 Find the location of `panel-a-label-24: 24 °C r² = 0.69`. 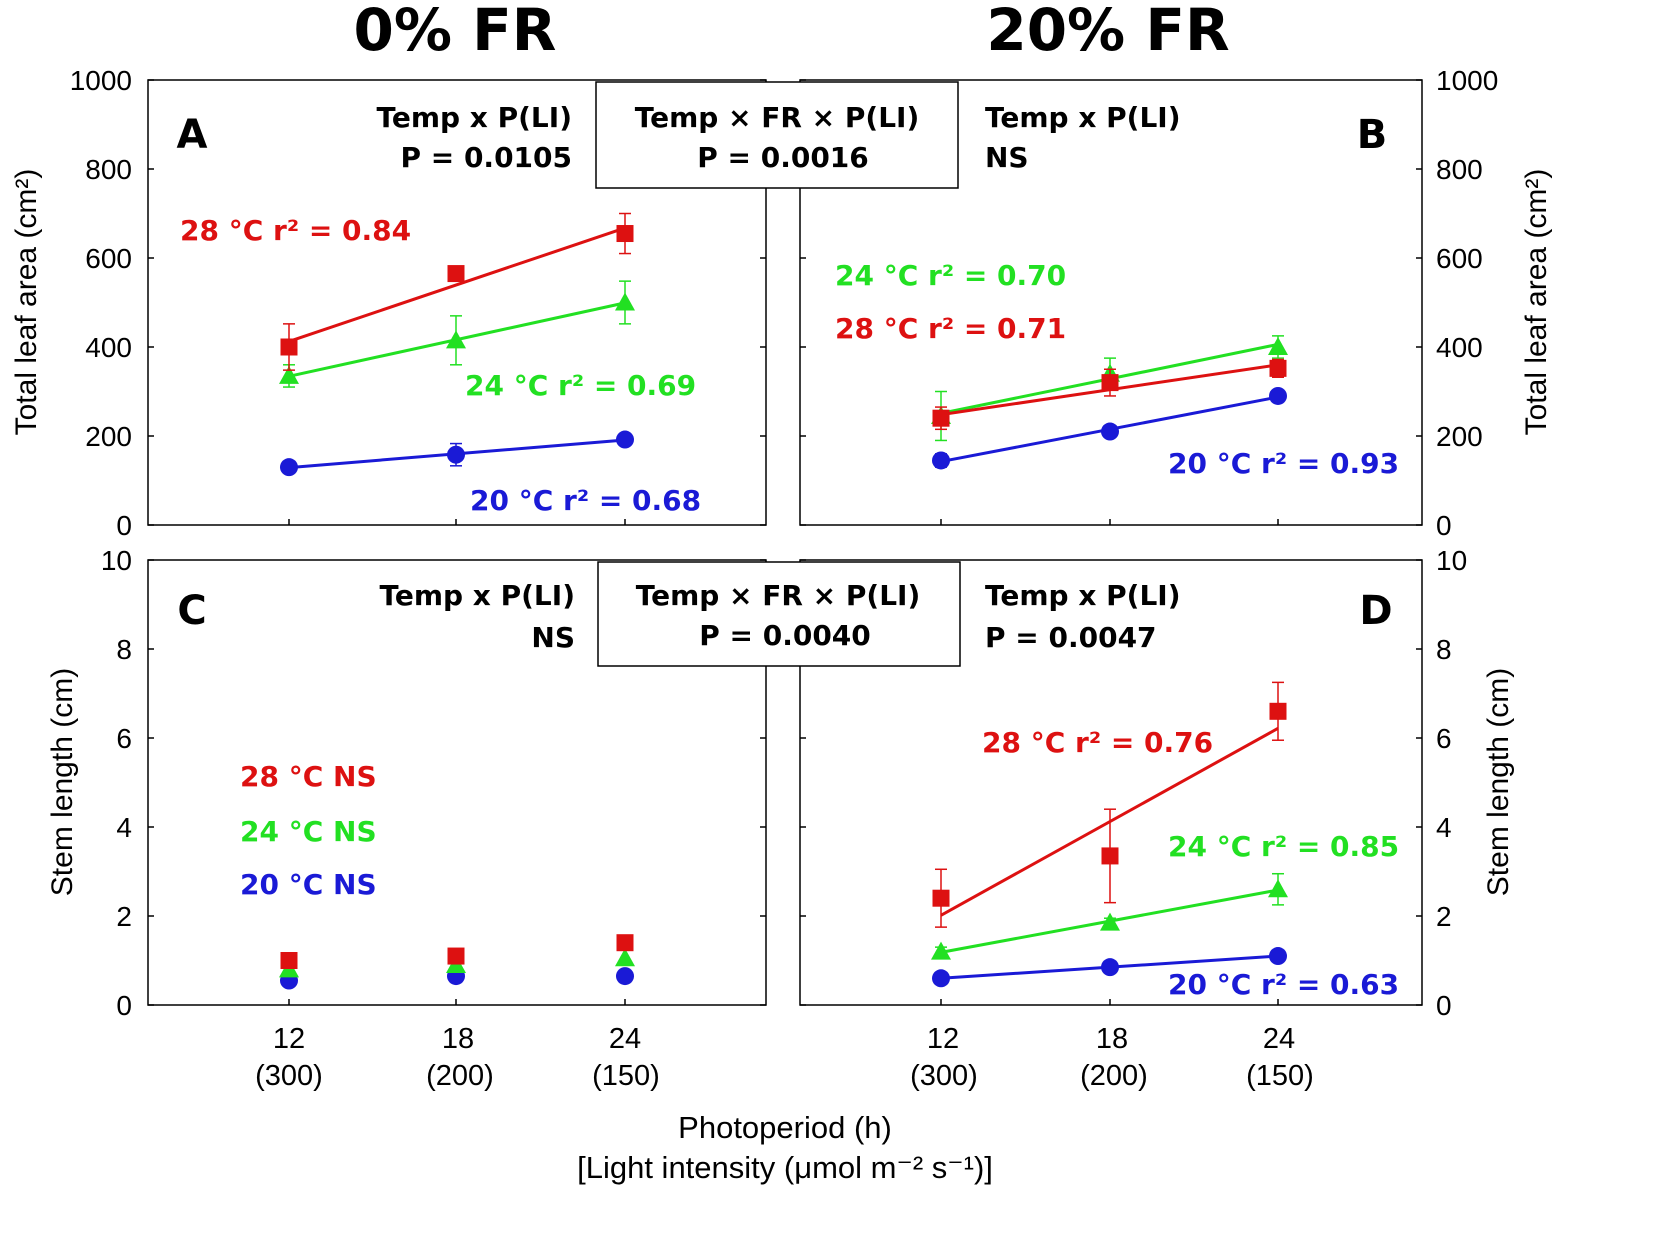

panel-a-label-24: 24 °C r² = 0.69 is located at coordinates (580, 385).